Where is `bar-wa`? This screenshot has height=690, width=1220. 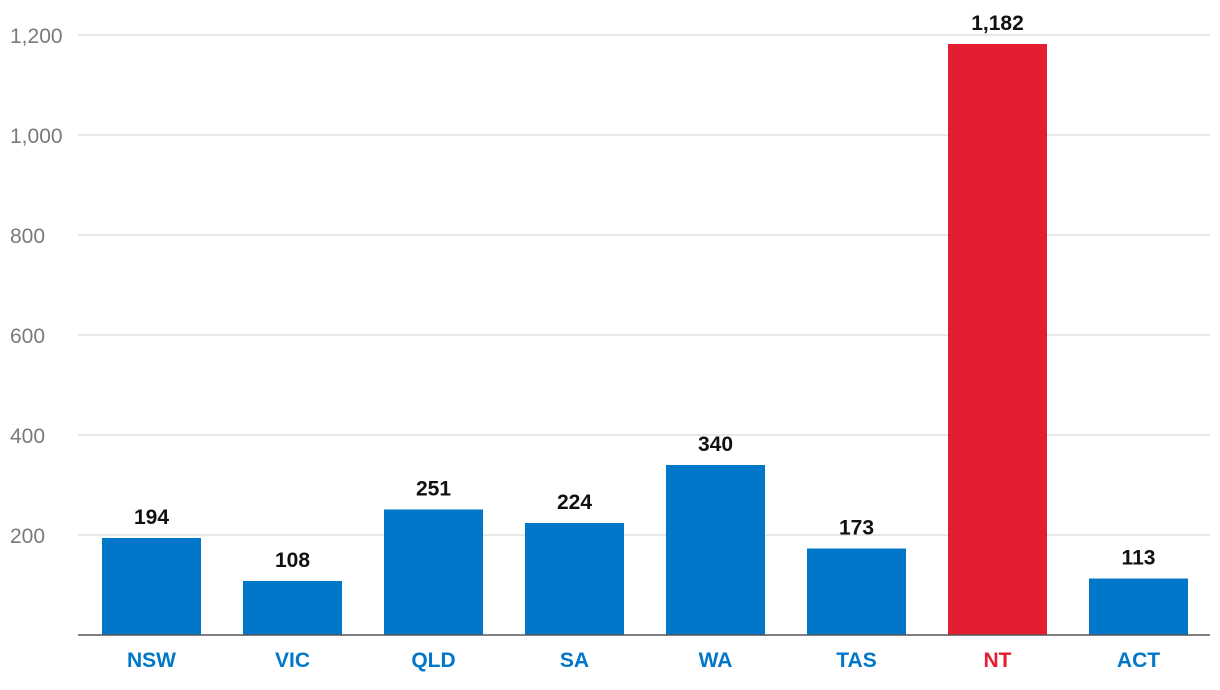
bar-wa is located at coordinates (715, 550).